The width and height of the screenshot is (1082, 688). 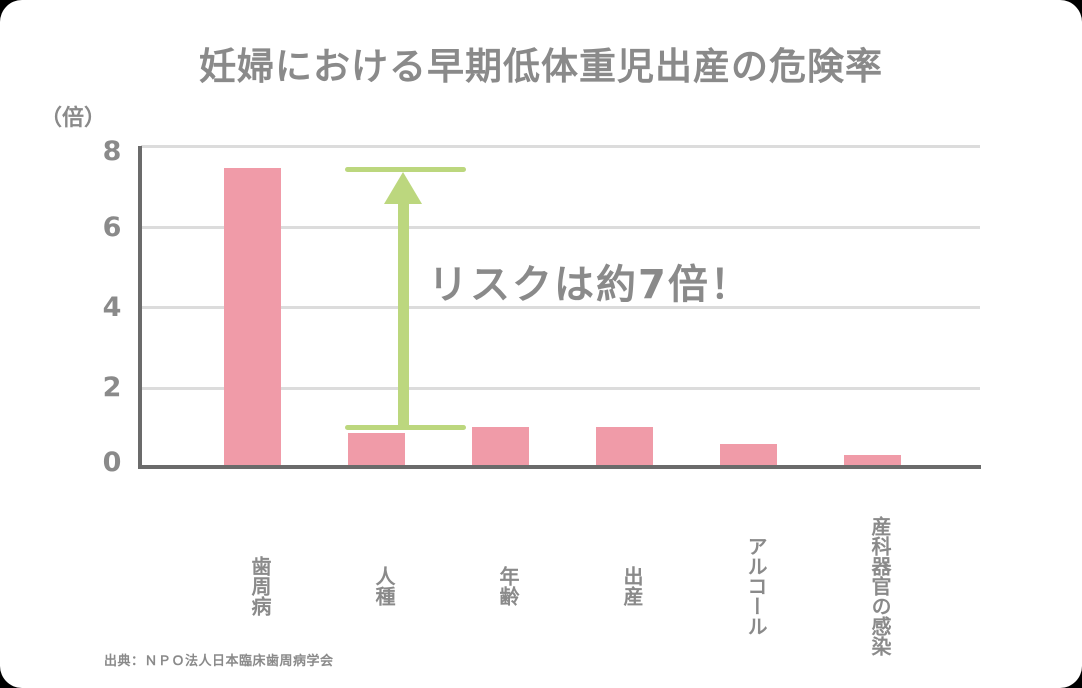 I want to click on arrow-up-icon, so click(x=403, y=188).